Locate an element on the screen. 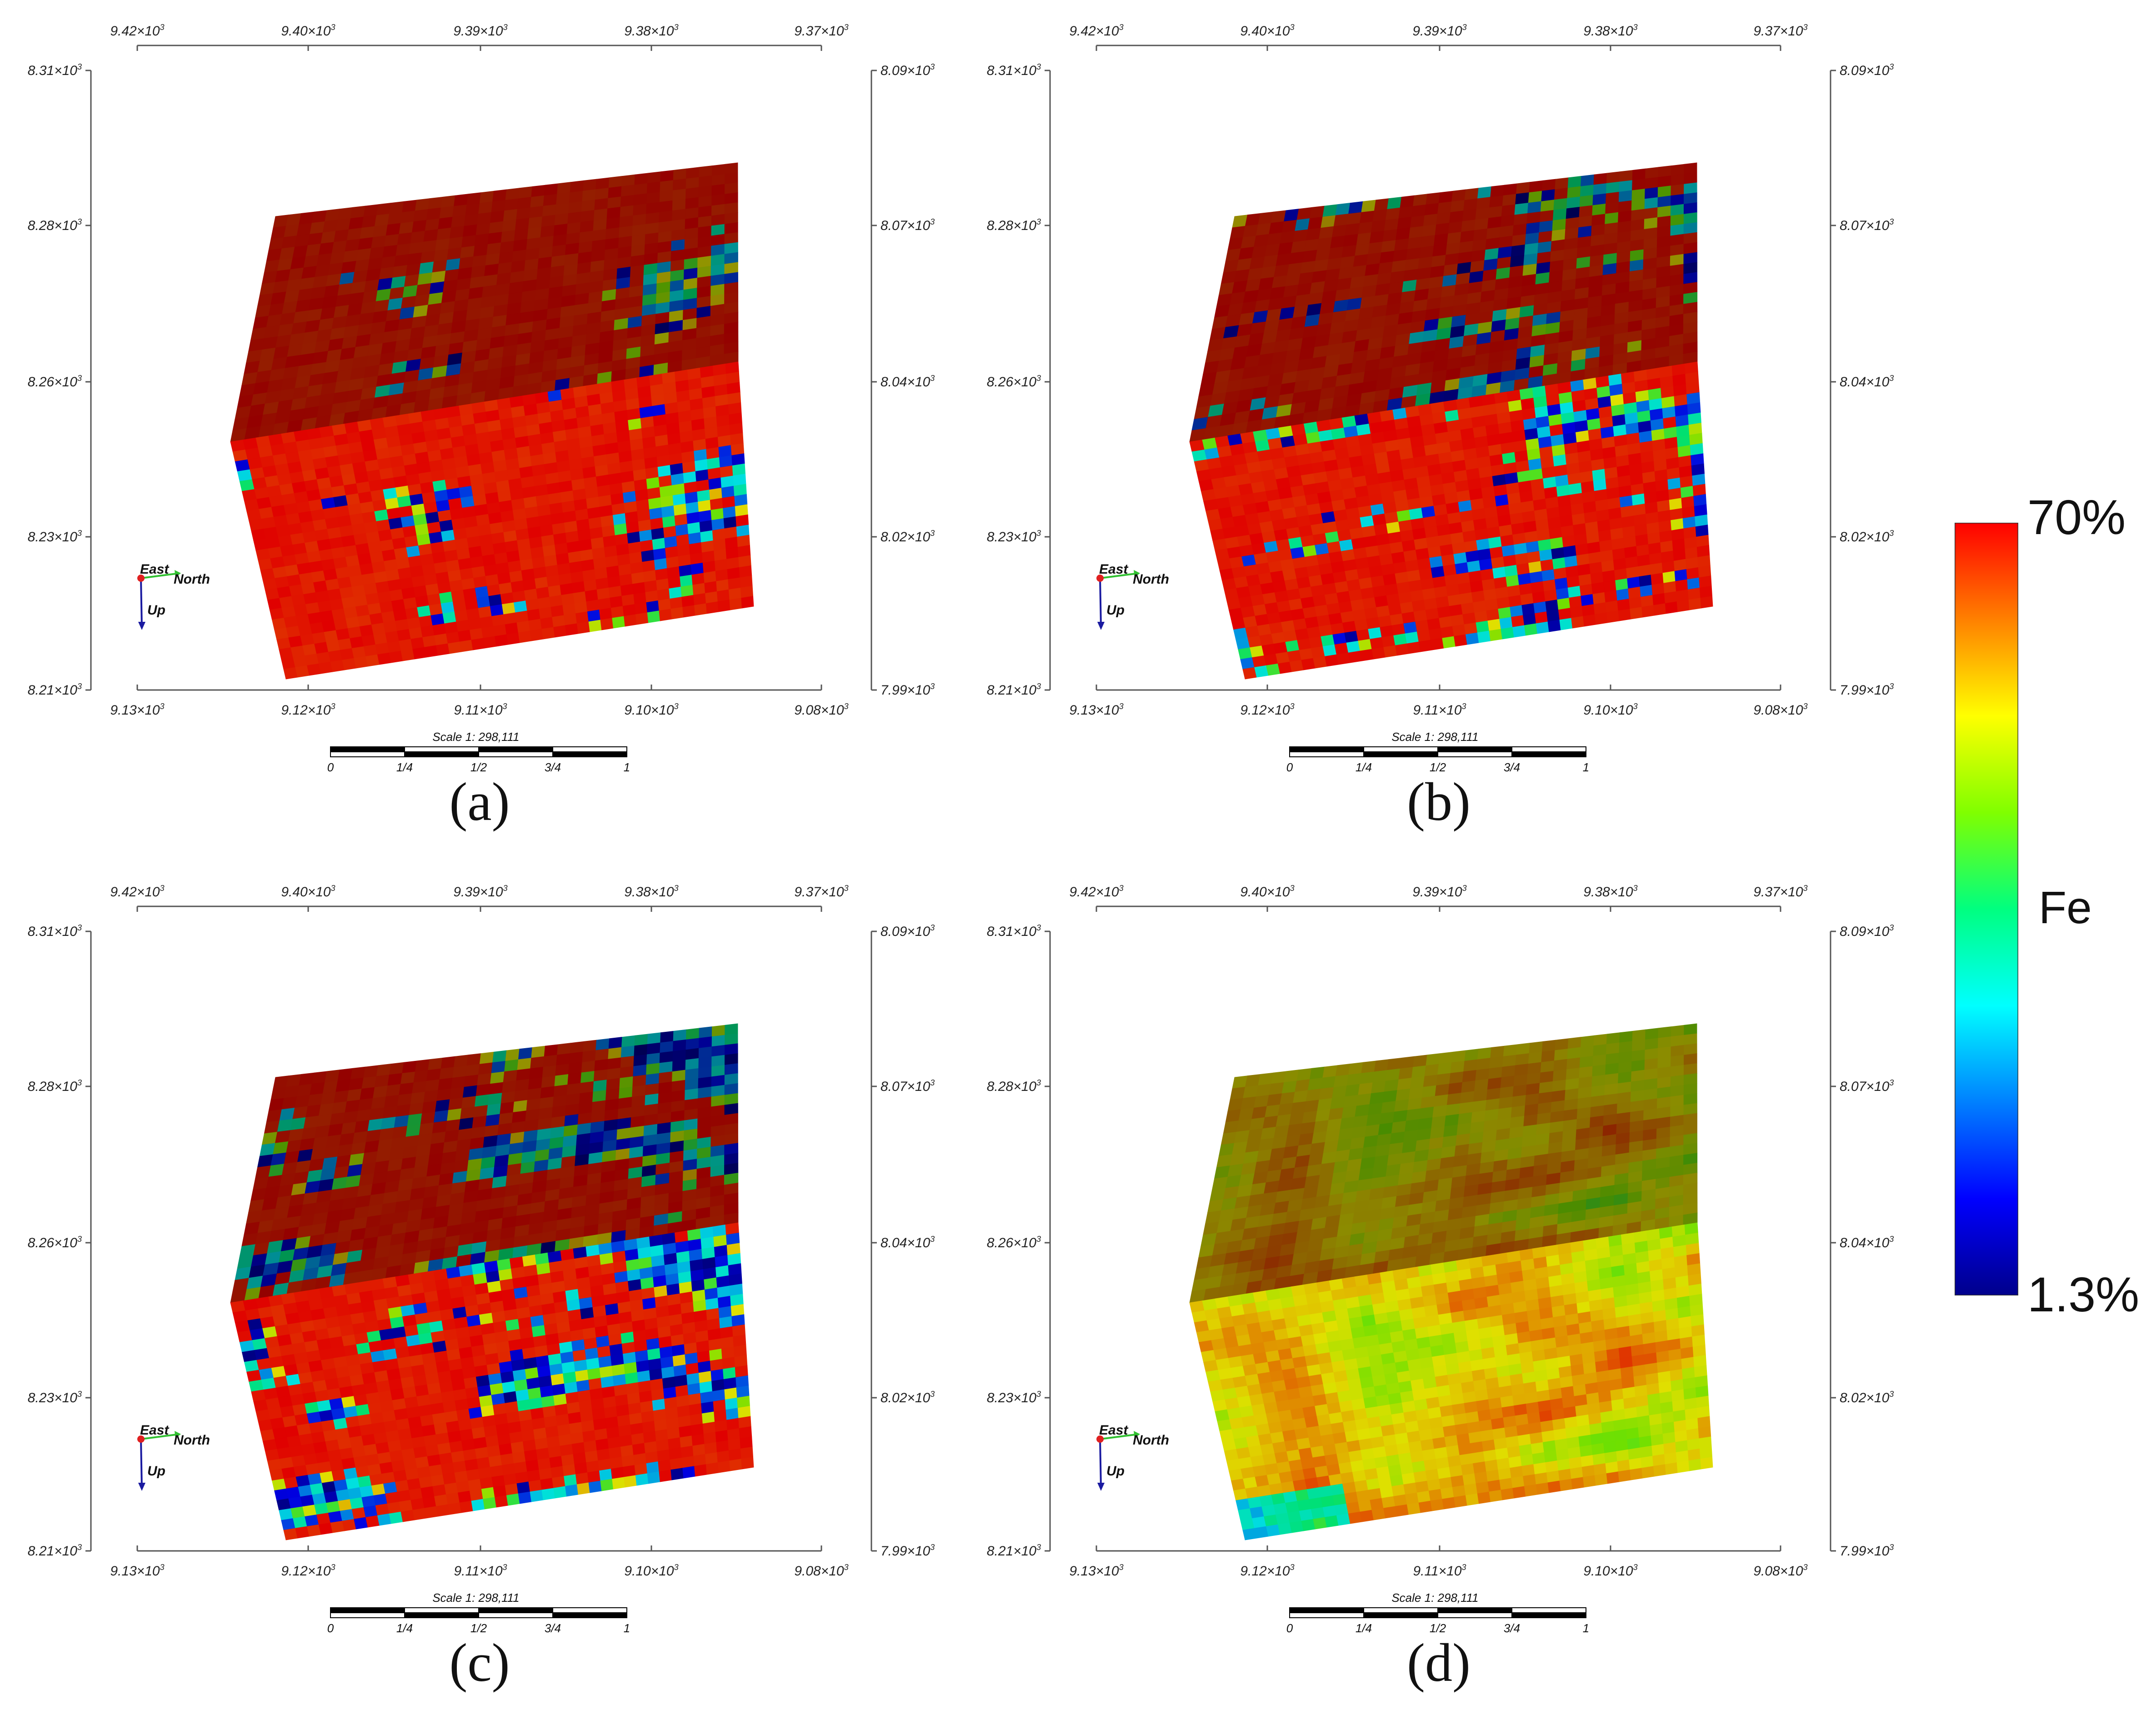  left-tick-label: 8.26×103 is located at coordinates (1014, 382).